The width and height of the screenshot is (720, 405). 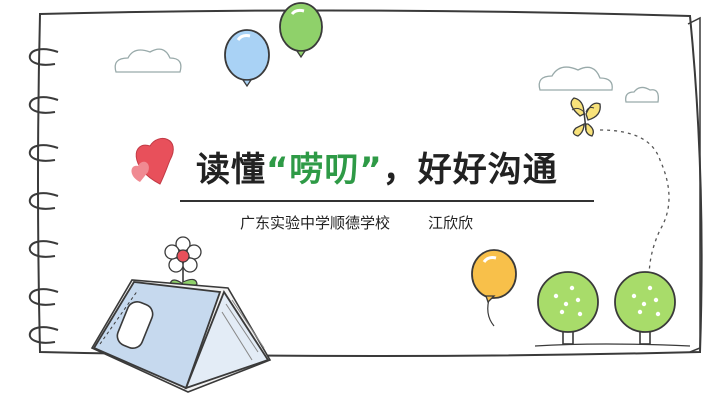 I want to click on title-underline, so click(x=387, y=201).